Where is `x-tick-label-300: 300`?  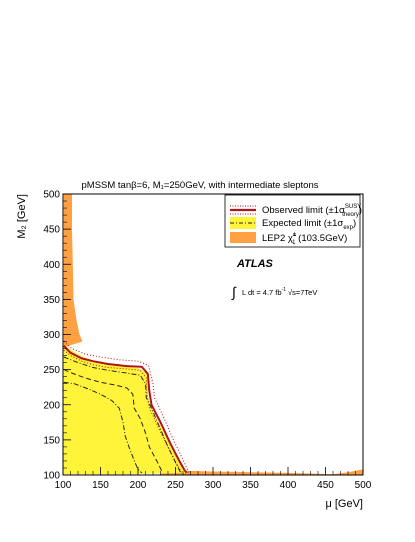 x-tick-label-300: 300 is located at coordinates (213, 485).